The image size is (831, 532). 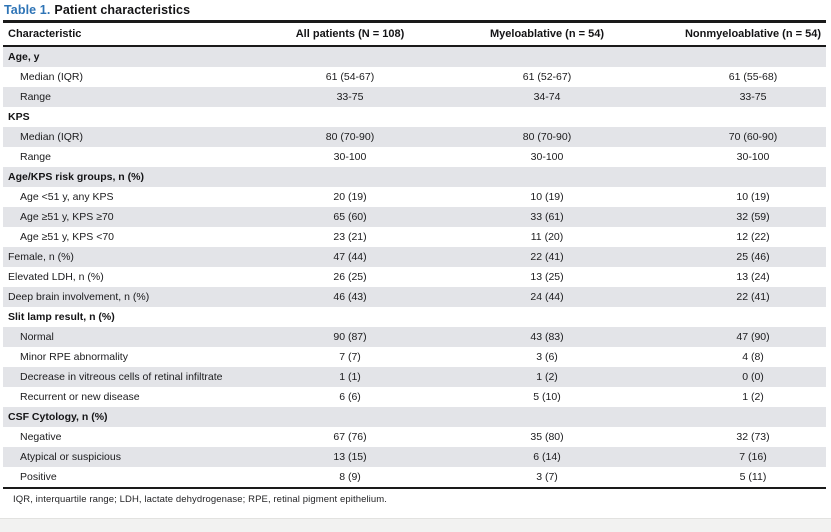 I want to click on table-row: Age, y, so click(x=414, y=56).